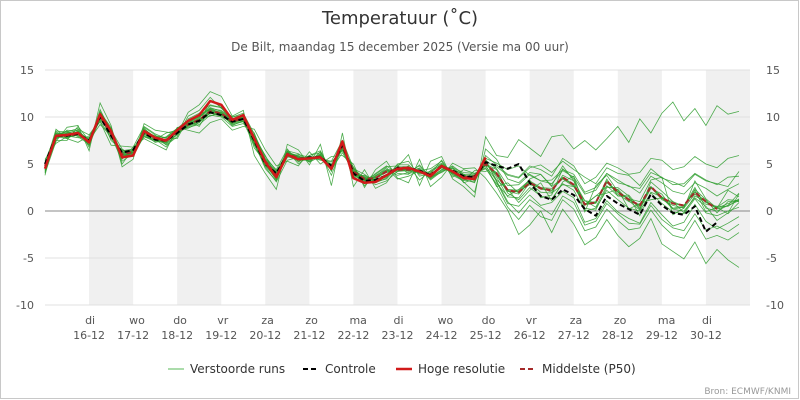  I want to click on x-tick-date-label: 27-12, so click(574, 335).